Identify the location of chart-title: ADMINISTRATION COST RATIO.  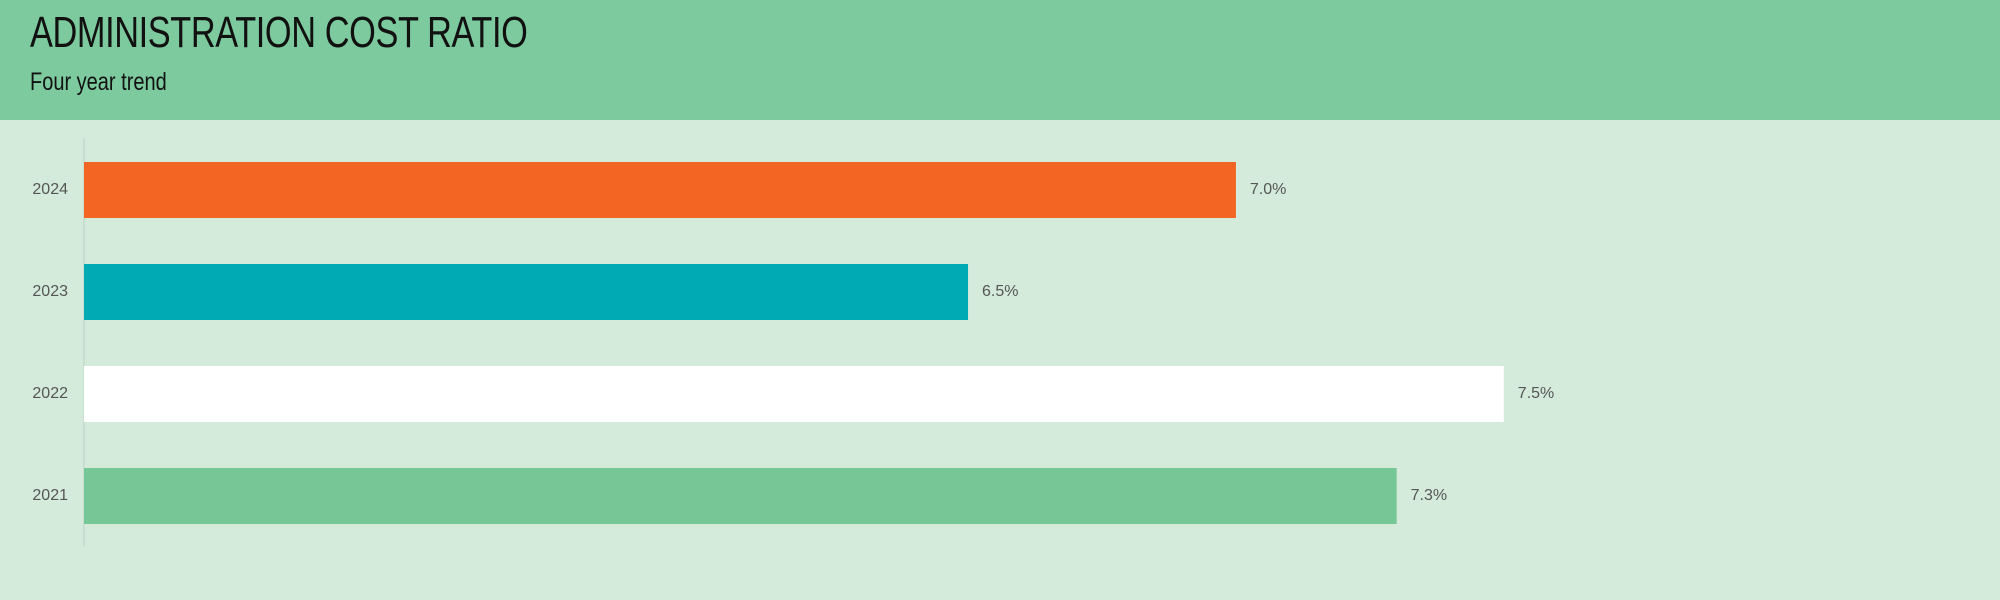
(279, 32).